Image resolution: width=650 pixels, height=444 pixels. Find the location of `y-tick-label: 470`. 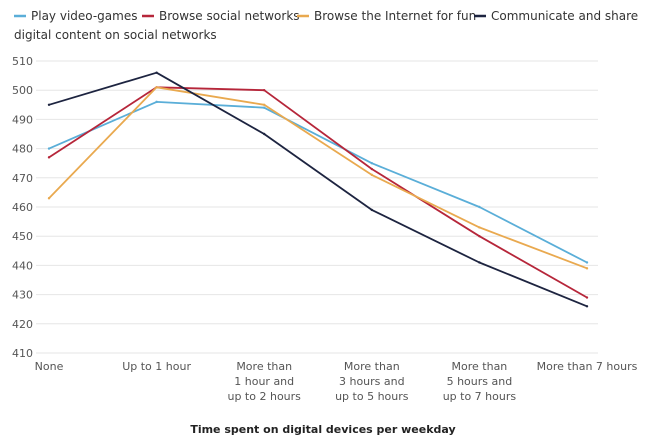

y-tick-label: 470 is located at coordinates (22, 178).